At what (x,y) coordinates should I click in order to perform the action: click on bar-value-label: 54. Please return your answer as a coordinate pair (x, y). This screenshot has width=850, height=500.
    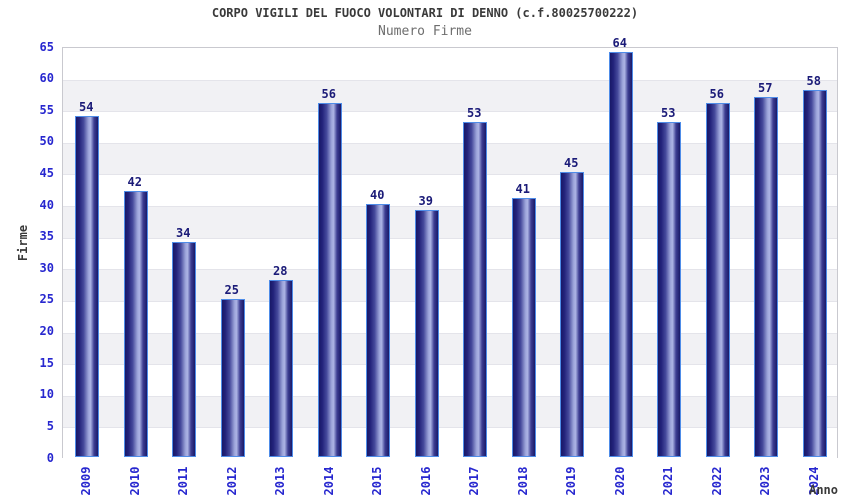
    Looking at the image, I should click on (86, 107).